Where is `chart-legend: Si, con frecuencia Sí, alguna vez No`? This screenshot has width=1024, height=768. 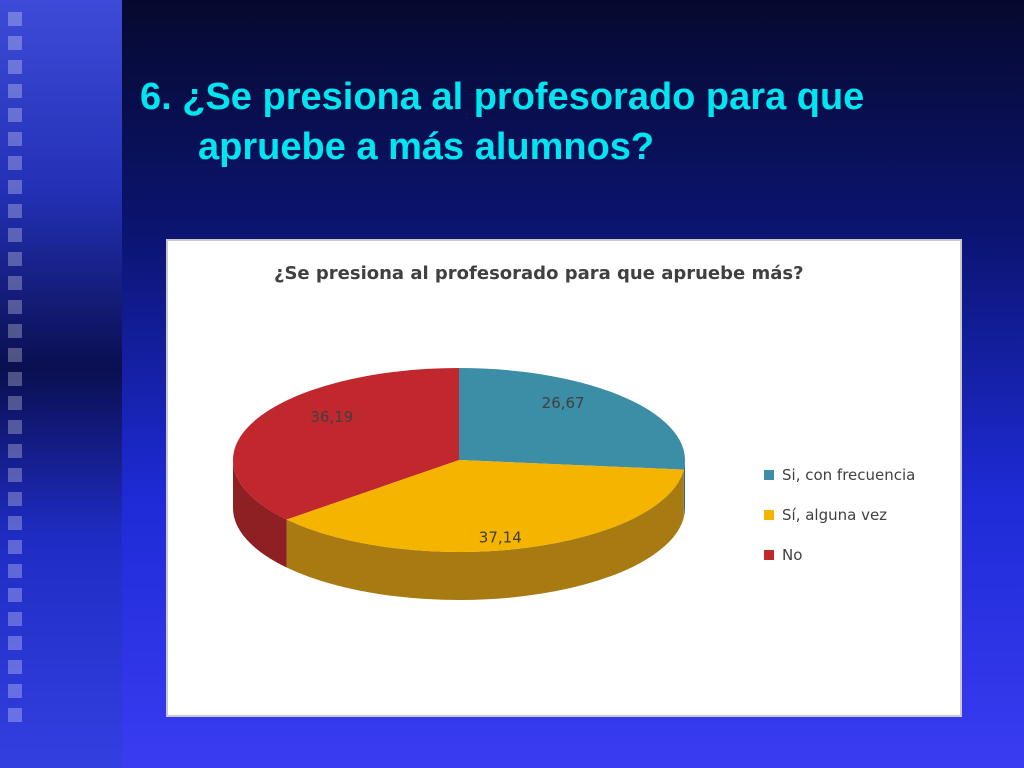
chart-legend: Si, con frecuencia Sí, alguna vez No is located at coordinates (839, 515).